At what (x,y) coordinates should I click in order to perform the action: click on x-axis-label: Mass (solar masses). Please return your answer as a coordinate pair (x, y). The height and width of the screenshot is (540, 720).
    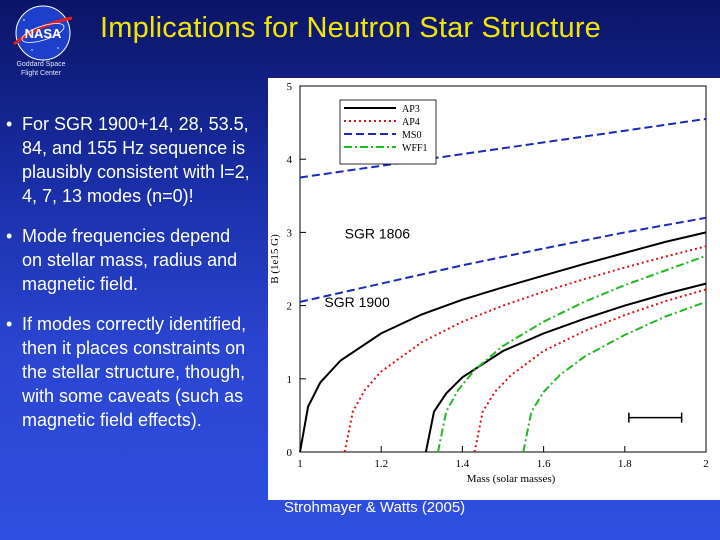
    Looking at the image, I should click on (511, 479).